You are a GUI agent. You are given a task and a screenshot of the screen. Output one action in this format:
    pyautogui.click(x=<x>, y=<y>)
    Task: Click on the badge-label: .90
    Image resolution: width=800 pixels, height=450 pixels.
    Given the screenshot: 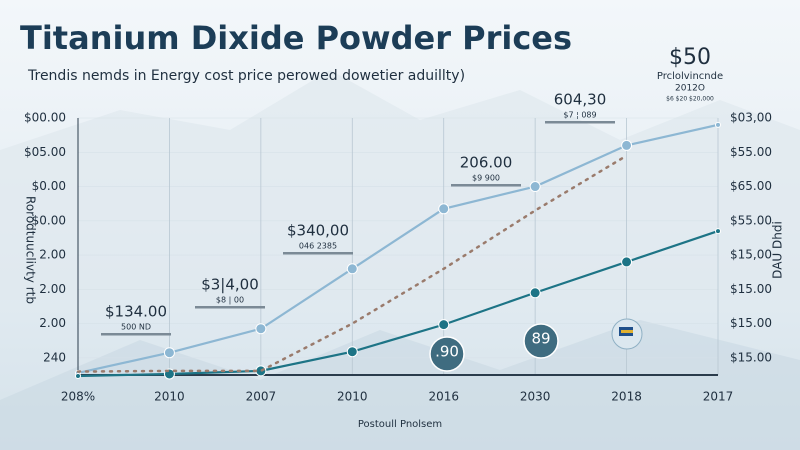 What is the action you would take?
    pyautogui.click(x=447, y=352)
    